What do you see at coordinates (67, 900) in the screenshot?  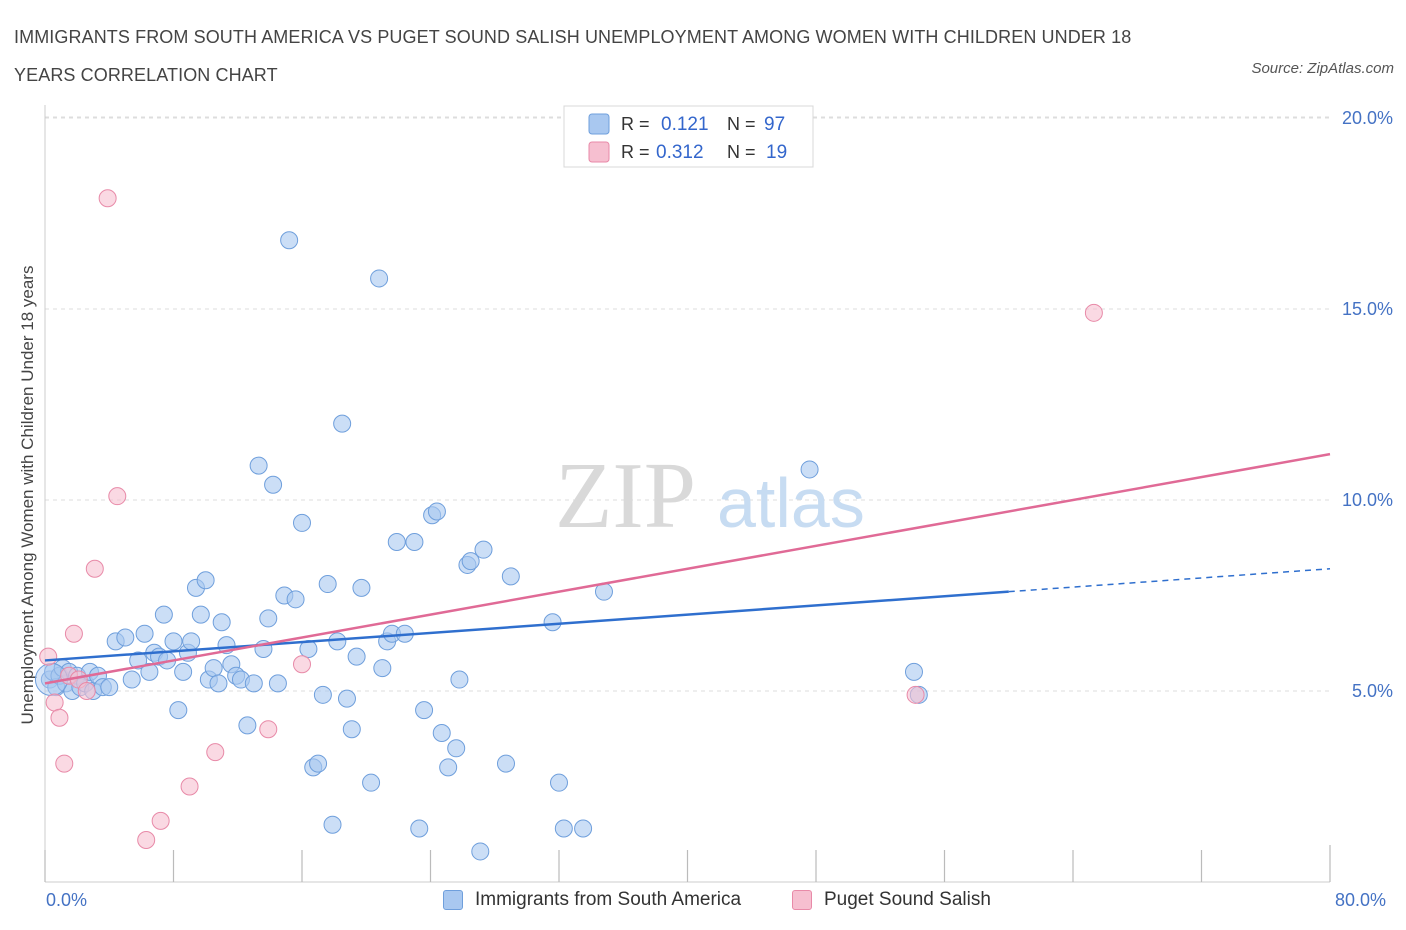 I see `x-tick-min: 0.0%` at bounding box center [67, 900].